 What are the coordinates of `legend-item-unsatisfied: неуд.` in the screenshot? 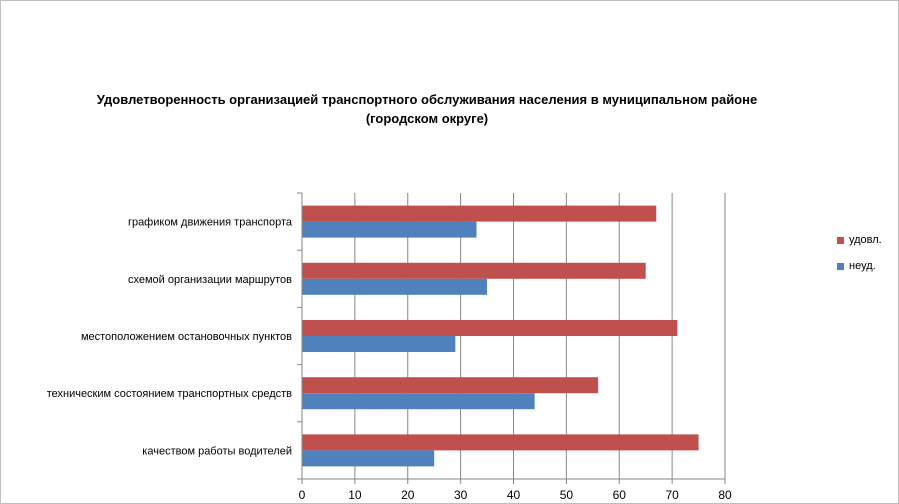 It's located at (859, 266).